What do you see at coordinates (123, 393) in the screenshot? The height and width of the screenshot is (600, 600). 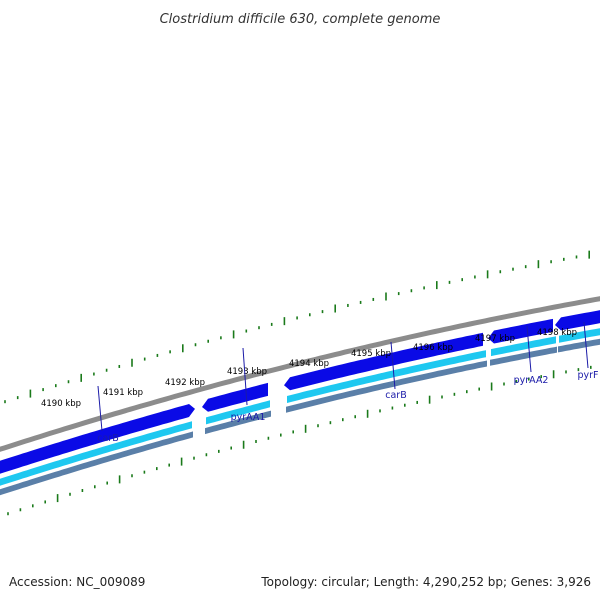 I see `ruler-tick-label: 4191 kbp` at bounding box center [123, 393].